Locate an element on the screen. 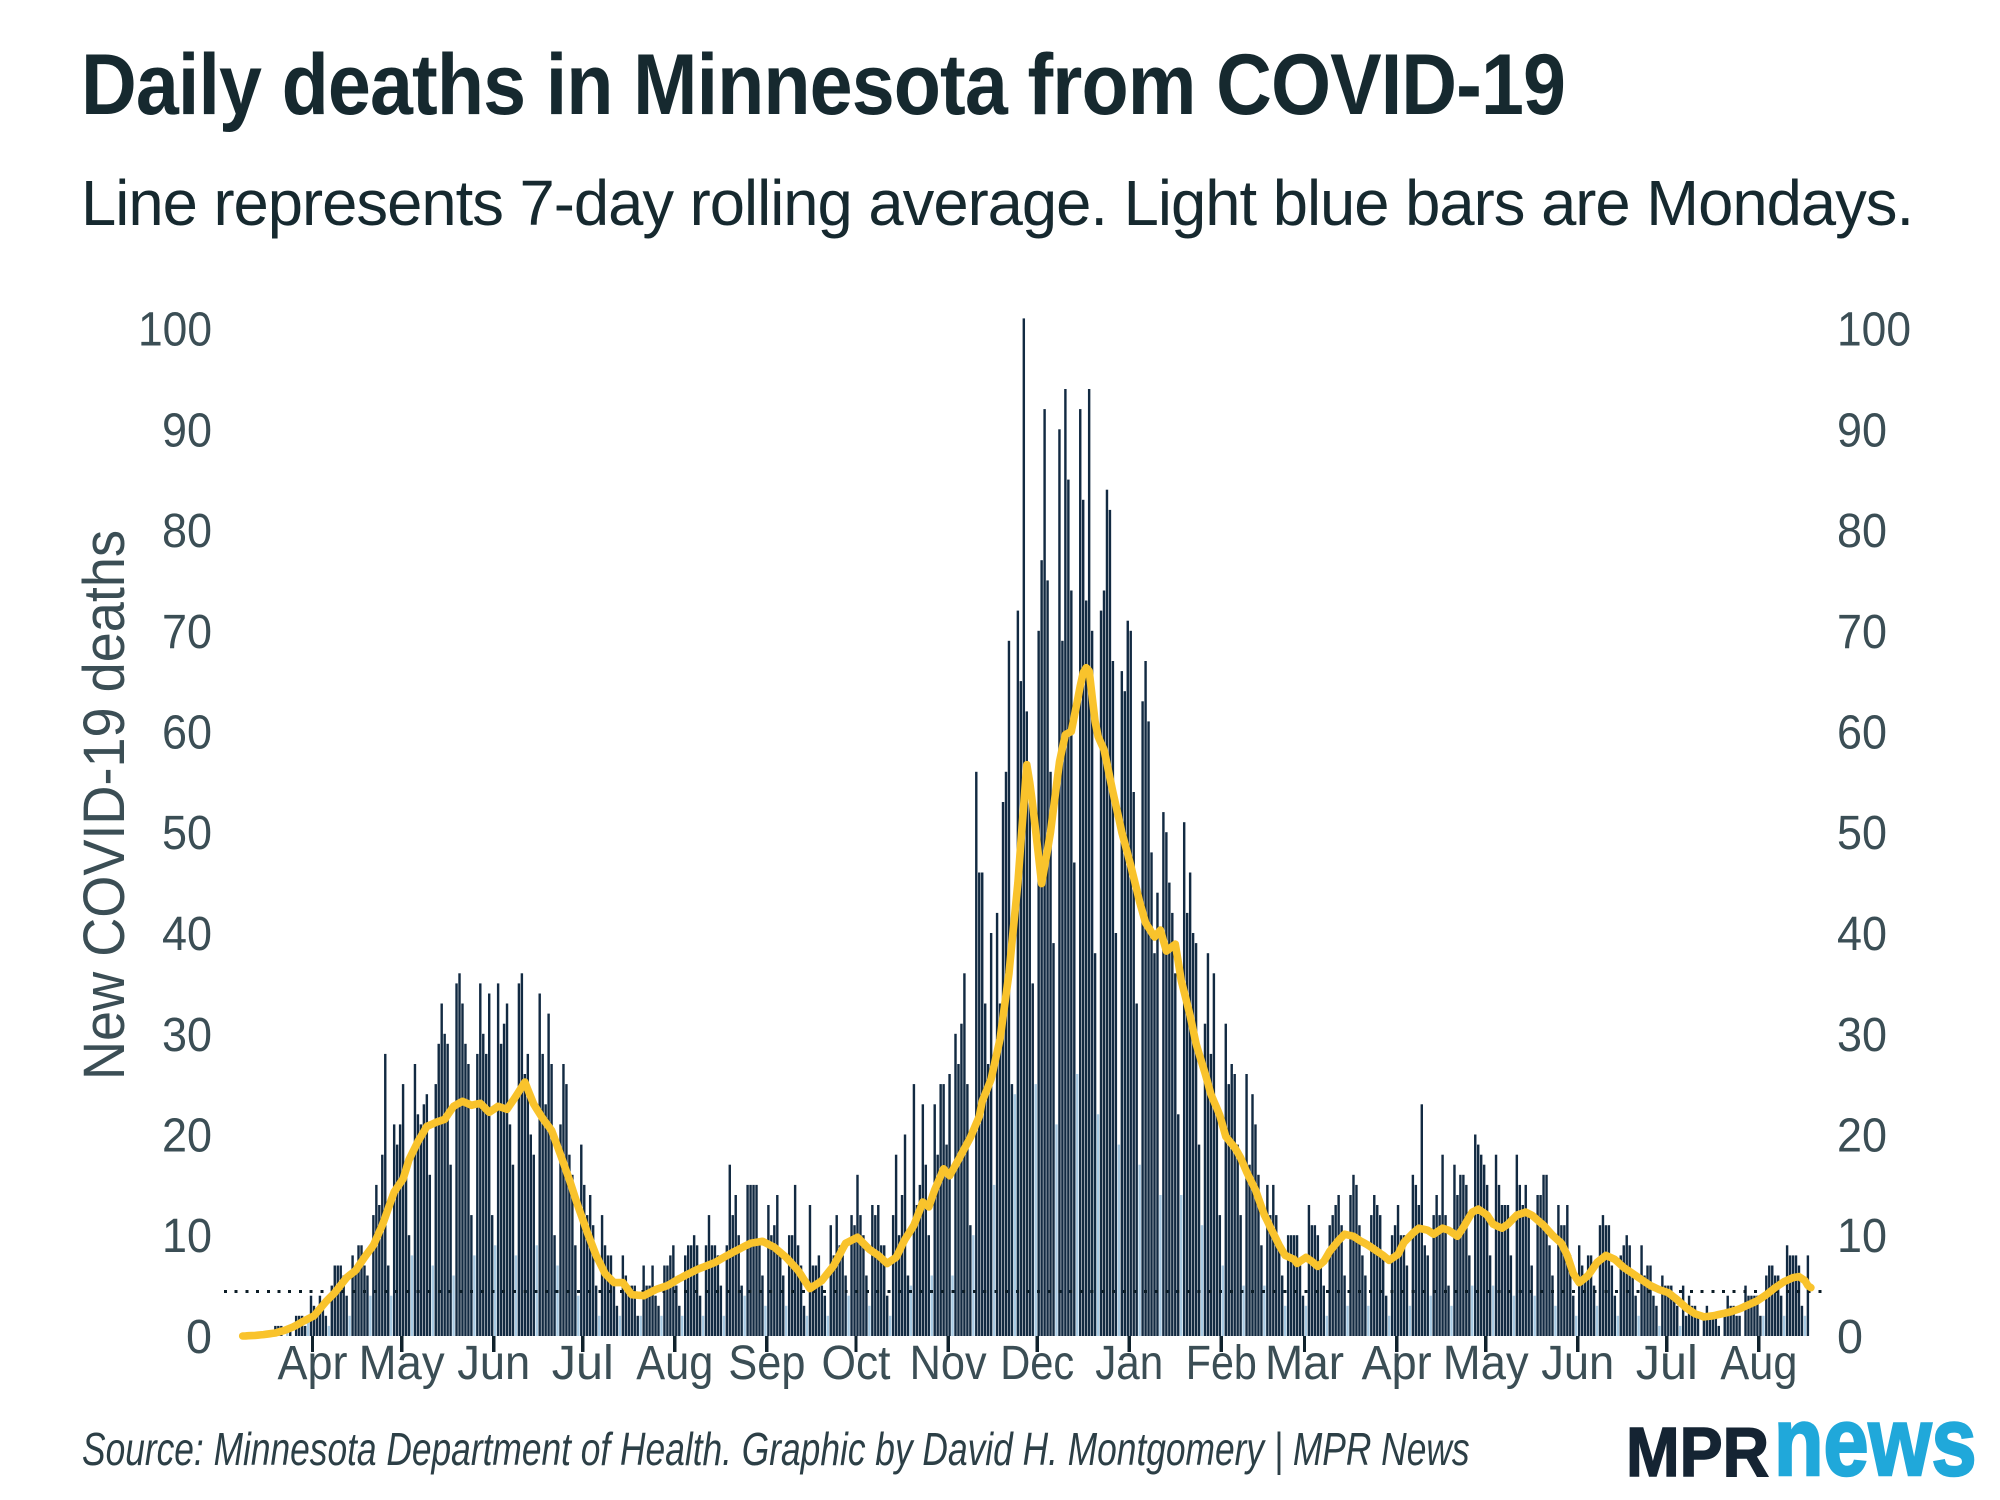  svg-text: Mar is located at coordinates (1304, 1363).